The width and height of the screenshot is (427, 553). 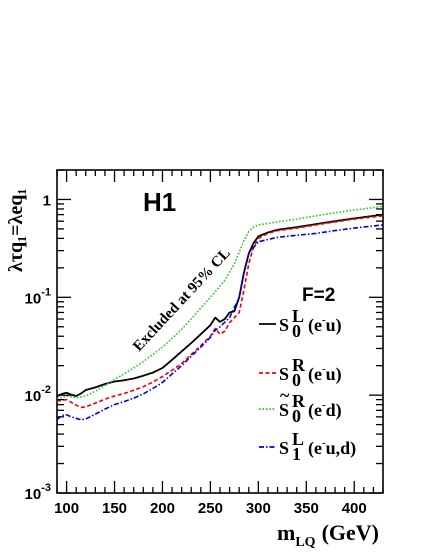 What do you see at coordinates (159, 202) in the screenshot?
I see `chart-title: H1` at bounding box center [159, 202].